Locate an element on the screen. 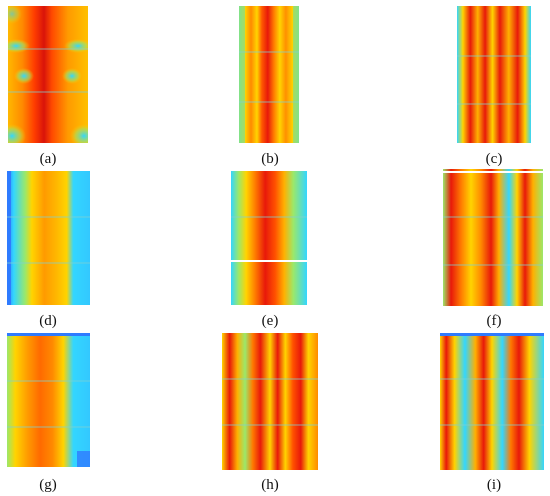 This screenshot has height=496, width=550. panel-e-label: (e) is located at coordinates (270, 321).